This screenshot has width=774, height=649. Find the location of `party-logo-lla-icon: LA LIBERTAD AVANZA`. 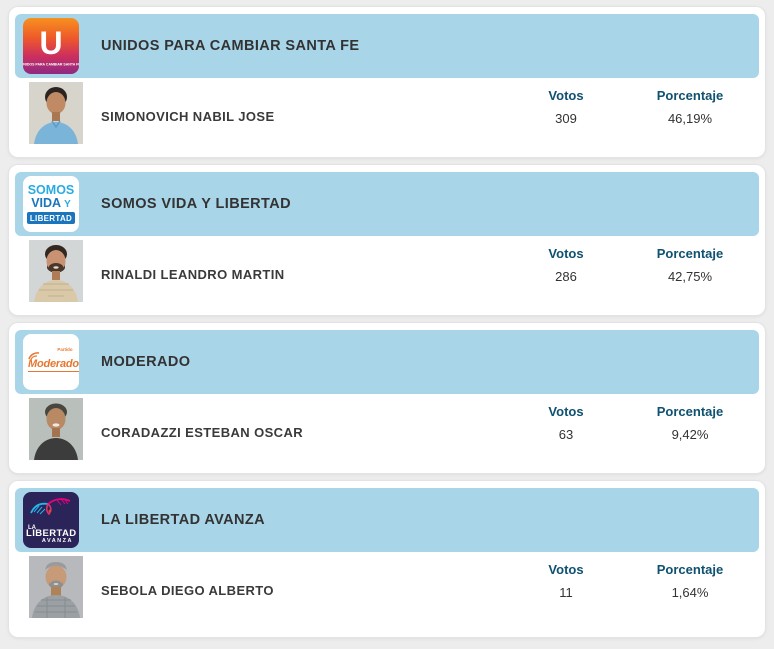

party-logo-lla-icon: LA LIBERTAD AVANZA is located at coordinates (51, 520).